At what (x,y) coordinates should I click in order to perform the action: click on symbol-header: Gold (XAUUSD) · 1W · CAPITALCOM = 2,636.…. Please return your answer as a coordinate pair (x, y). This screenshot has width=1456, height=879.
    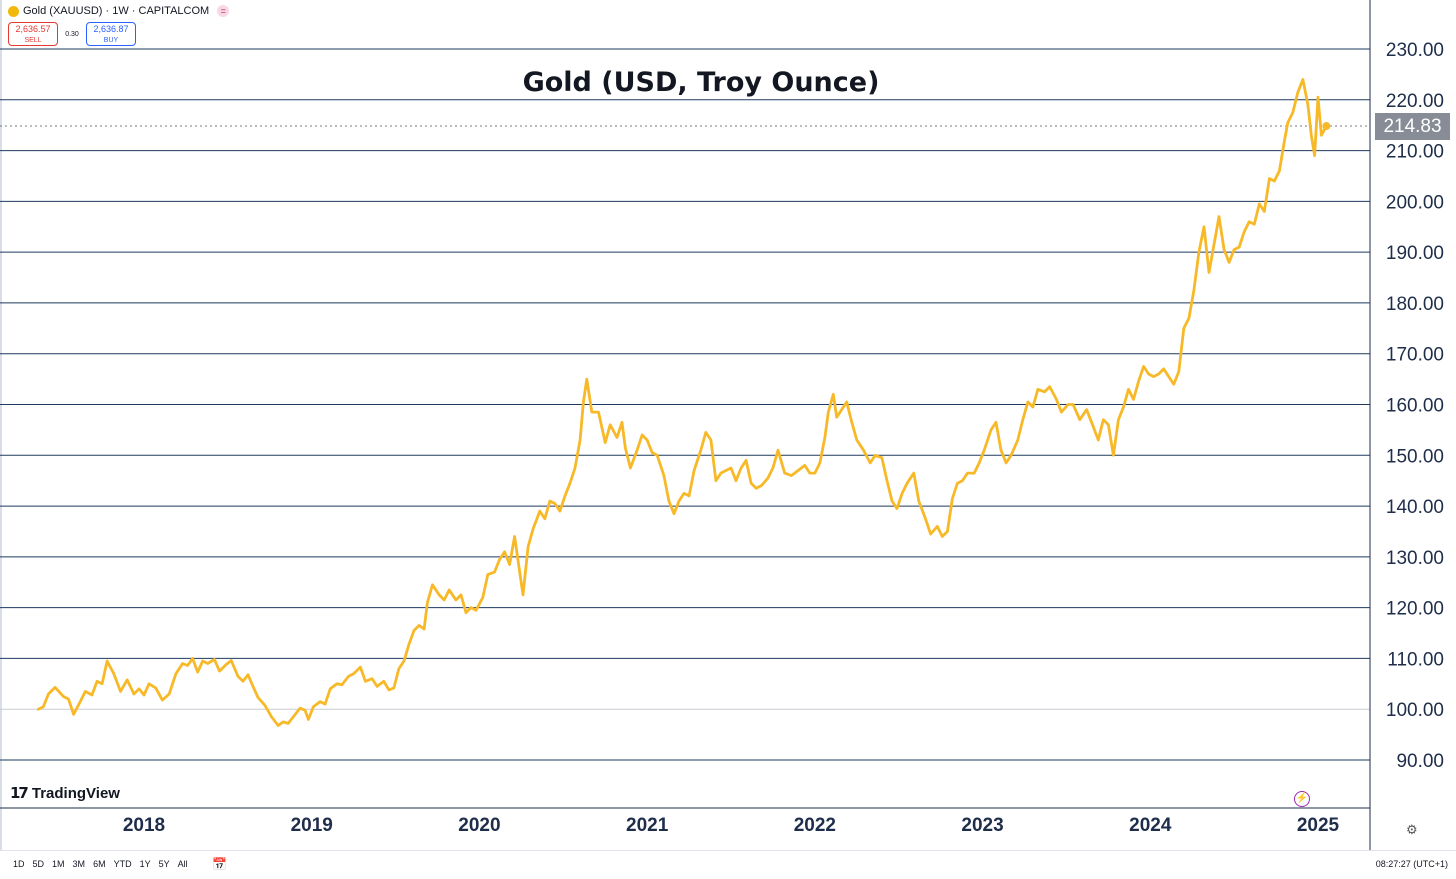
    Looking at the image, I should click on (119, 24).